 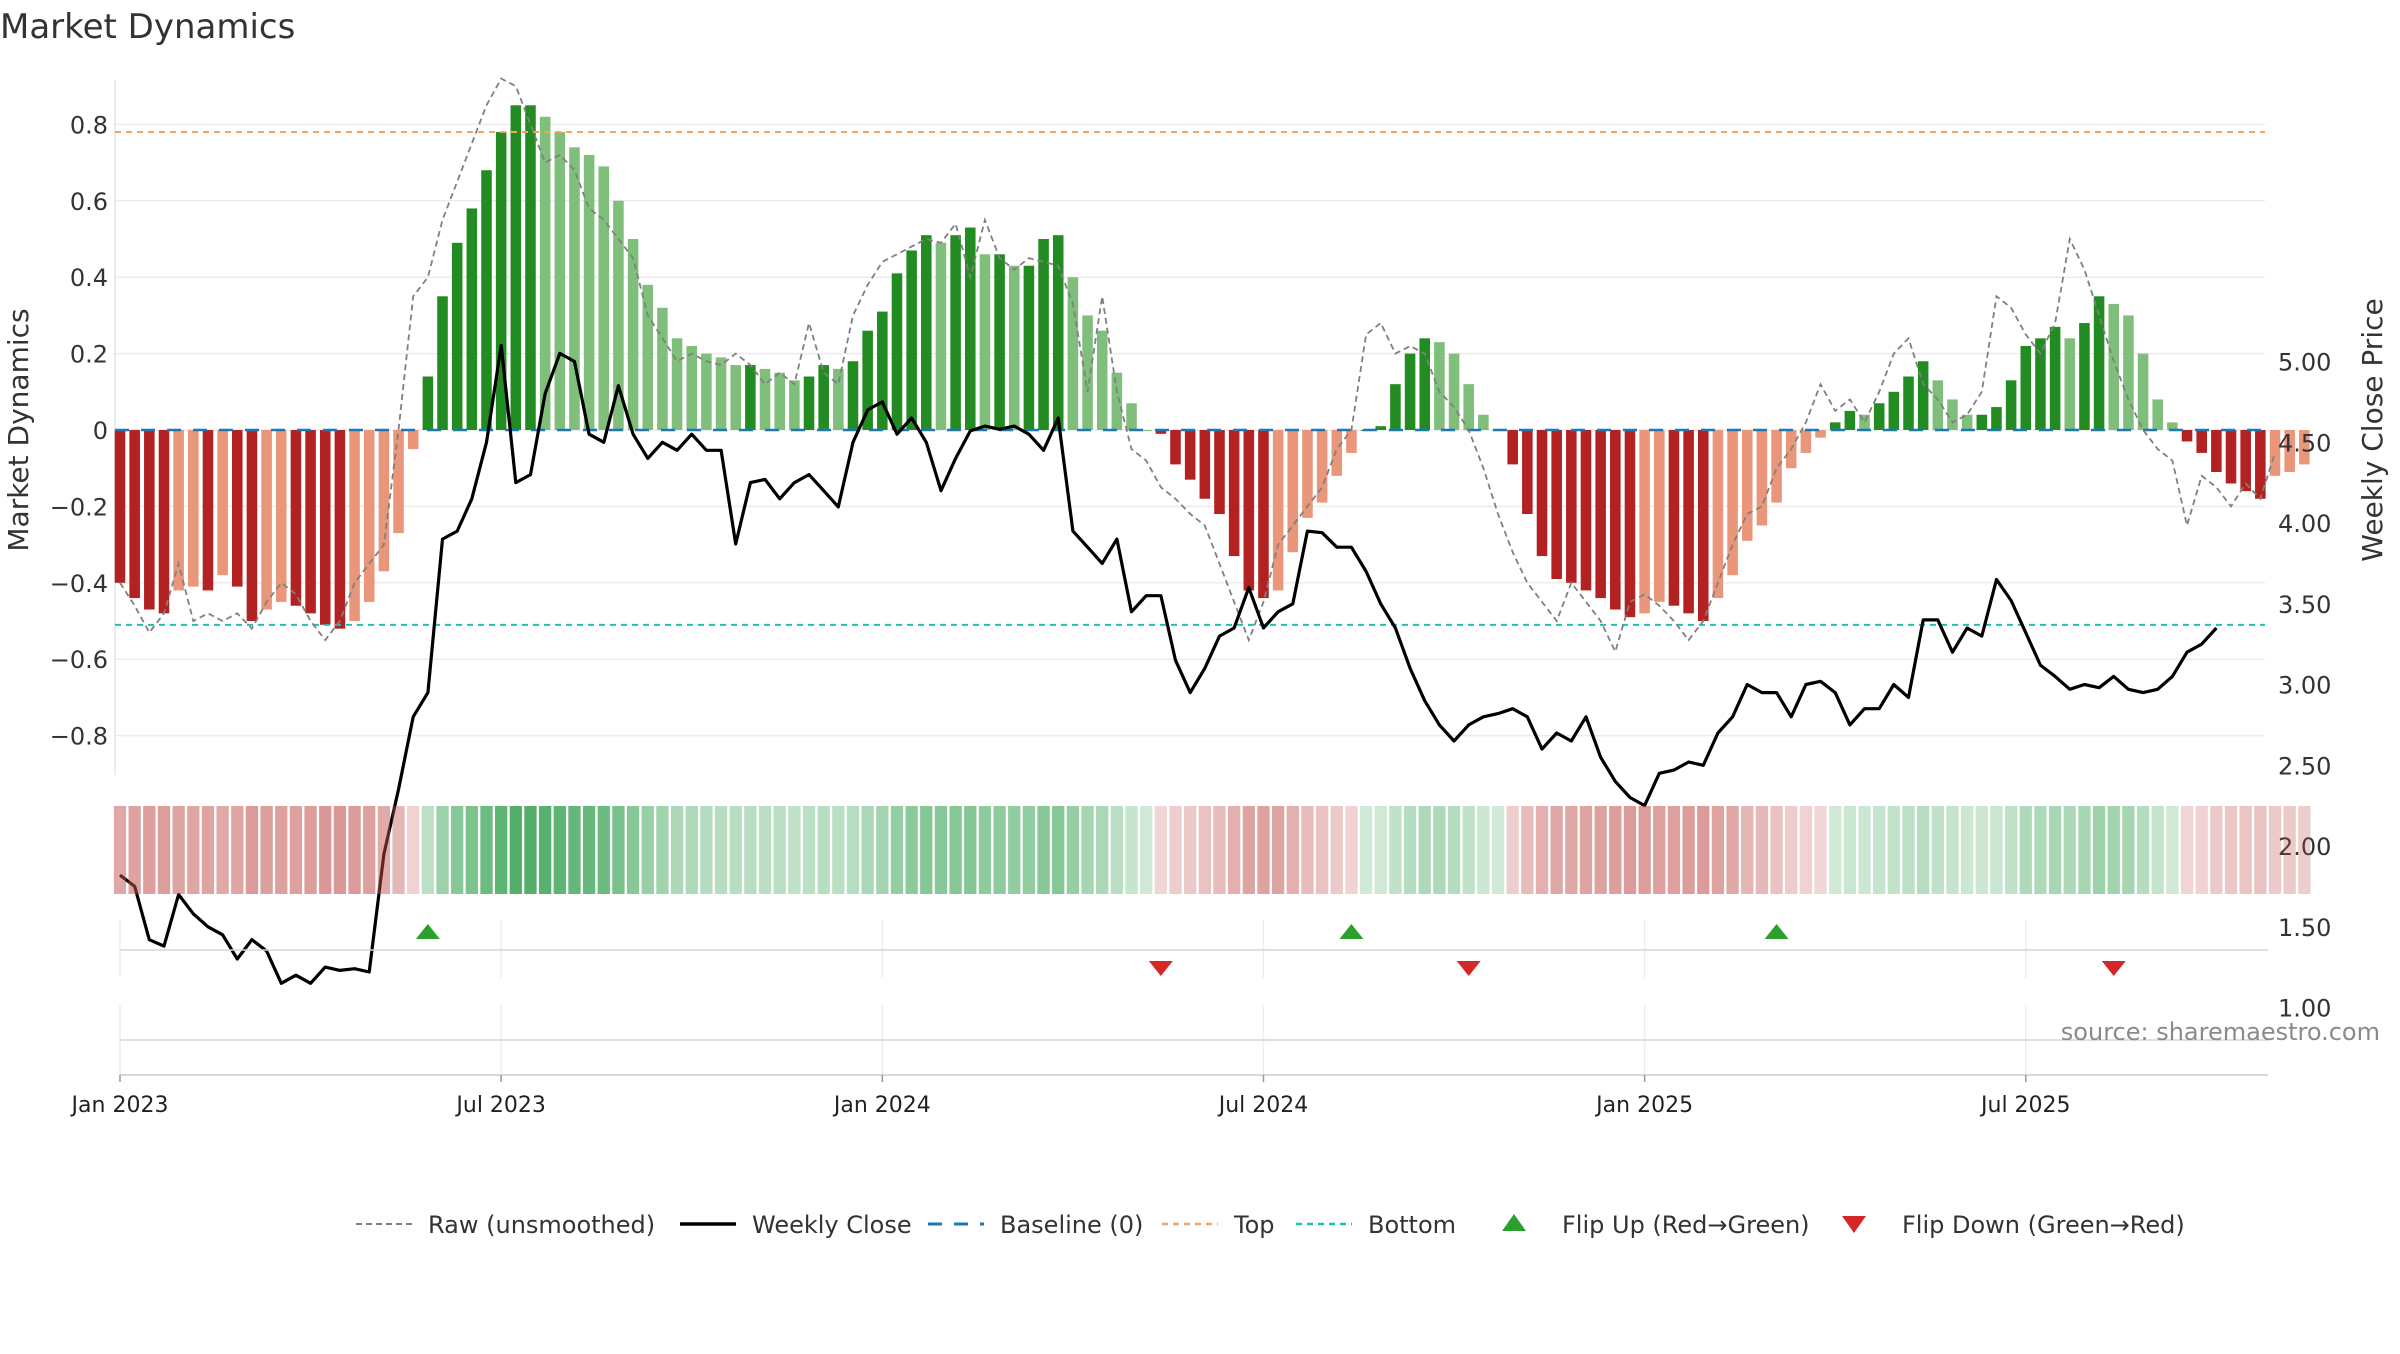 What do you see at coordinates (18, 429) in the screenshot?
I see `left-axis-label: Market Dynamics` at bounding box center [18, 429].